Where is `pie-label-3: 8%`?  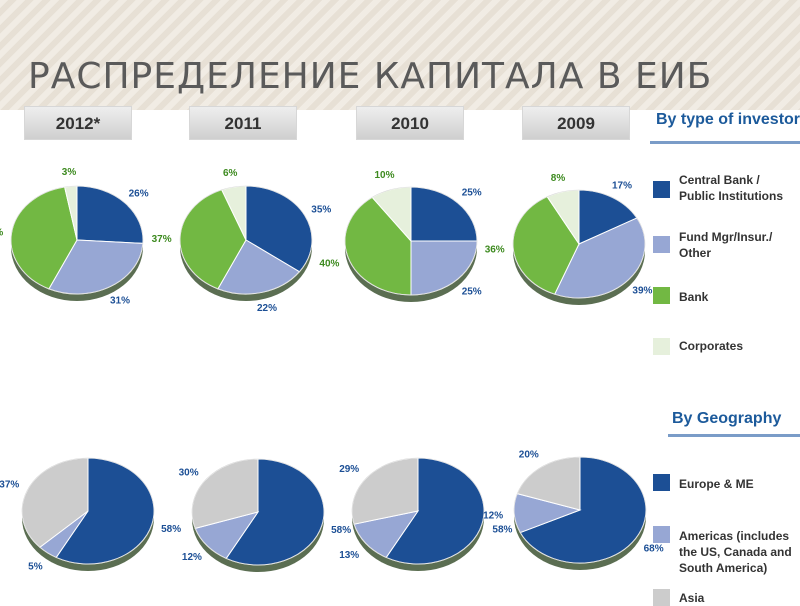 pie-label-3: 8% is located at coordinates (558, 178).